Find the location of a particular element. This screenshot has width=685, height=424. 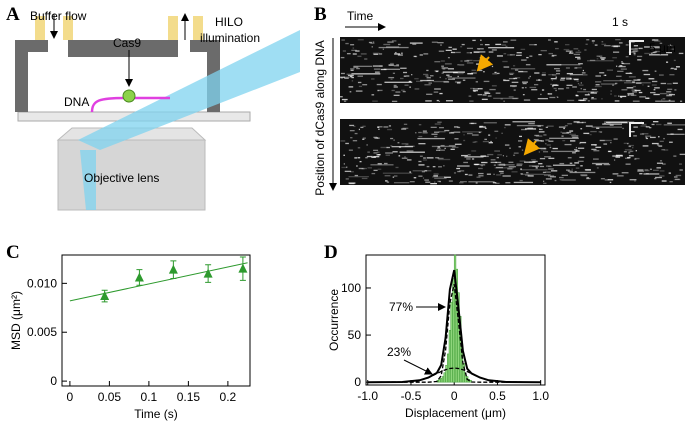

panel-letter: A is located at coordinates (13, 14).